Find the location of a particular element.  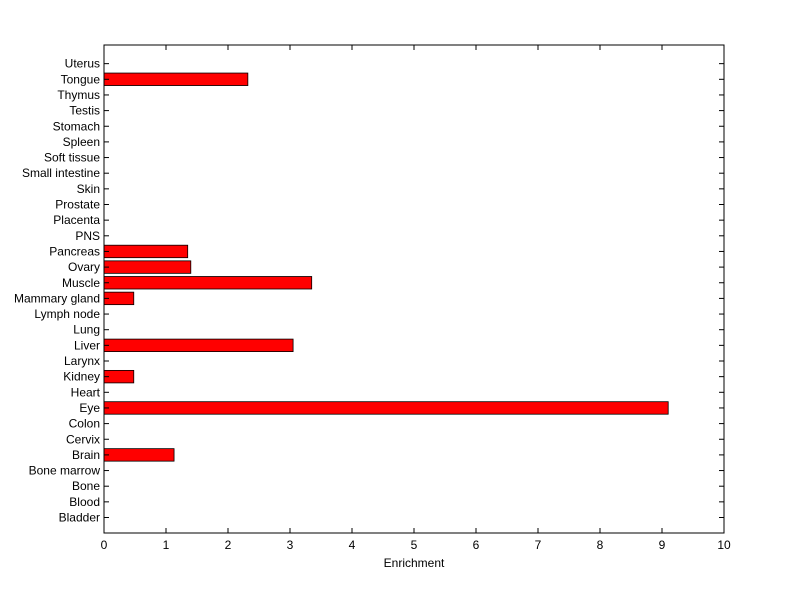

y-tick-label: Bone is located at coordinates (86, 486).